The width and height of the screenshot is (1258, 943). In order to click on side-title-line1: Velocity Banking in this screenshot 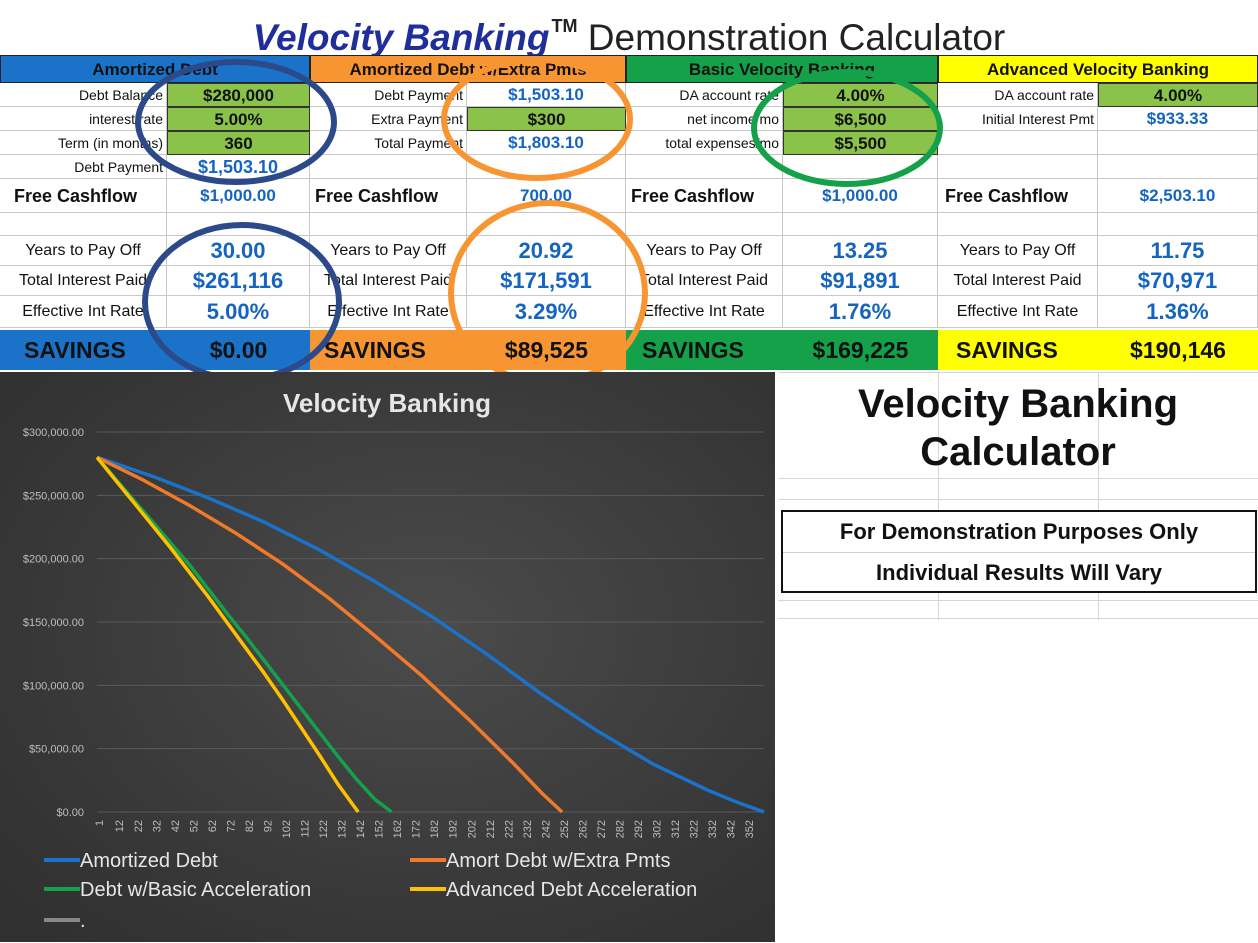, I will do `click(1018, 404)`.